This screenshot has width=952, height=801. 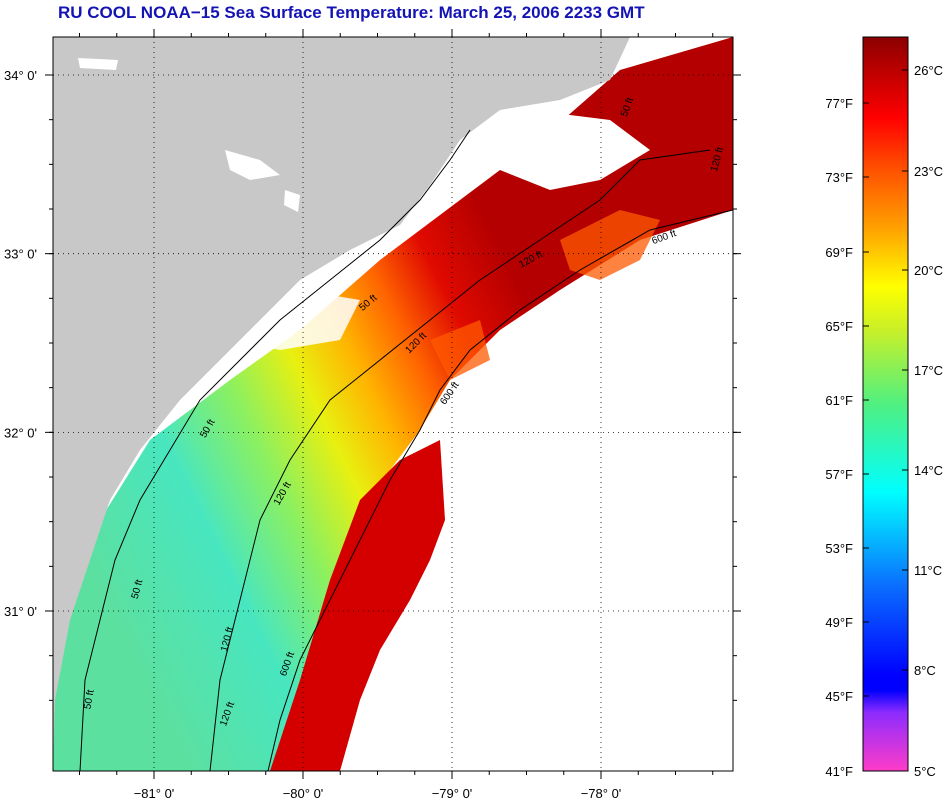 What do you see at coordinates (847, 437) in the screenshot?
I see `fahrenheit-labels: 77°F 73°F 69°F 65°F 61°F 57°F 53°F 49°F 45°F 41°F` at bounding box center [847, 437].